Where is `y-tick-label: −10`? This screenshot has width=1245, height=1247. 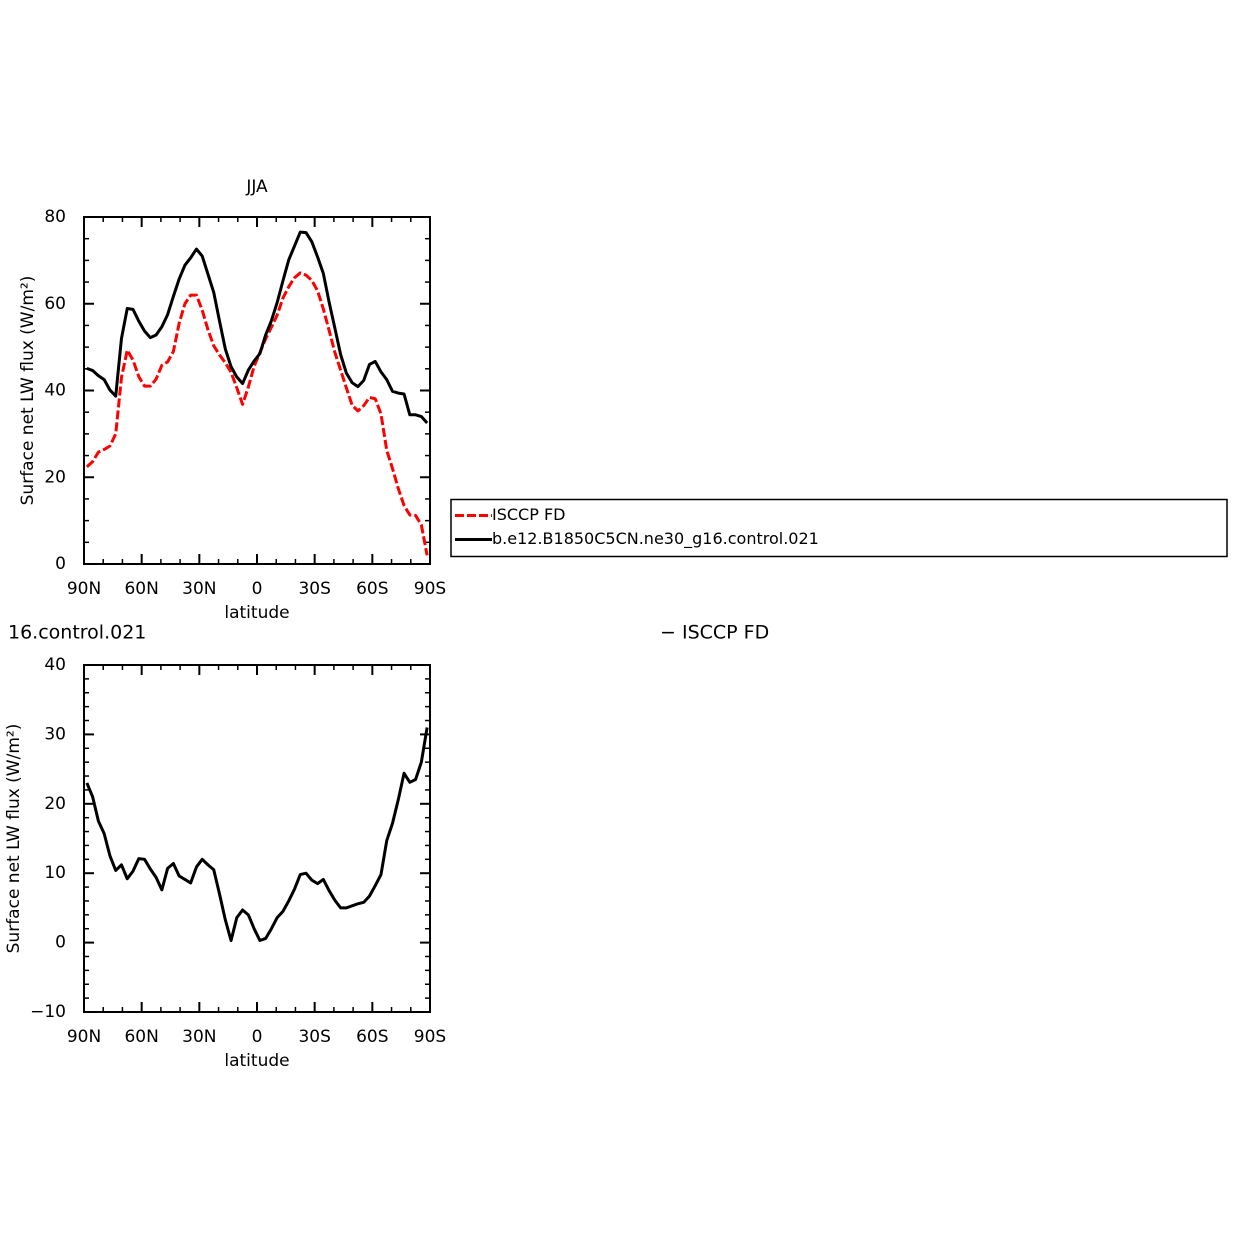
y-tick-label: −10 is located at coordinates (48, 1012).